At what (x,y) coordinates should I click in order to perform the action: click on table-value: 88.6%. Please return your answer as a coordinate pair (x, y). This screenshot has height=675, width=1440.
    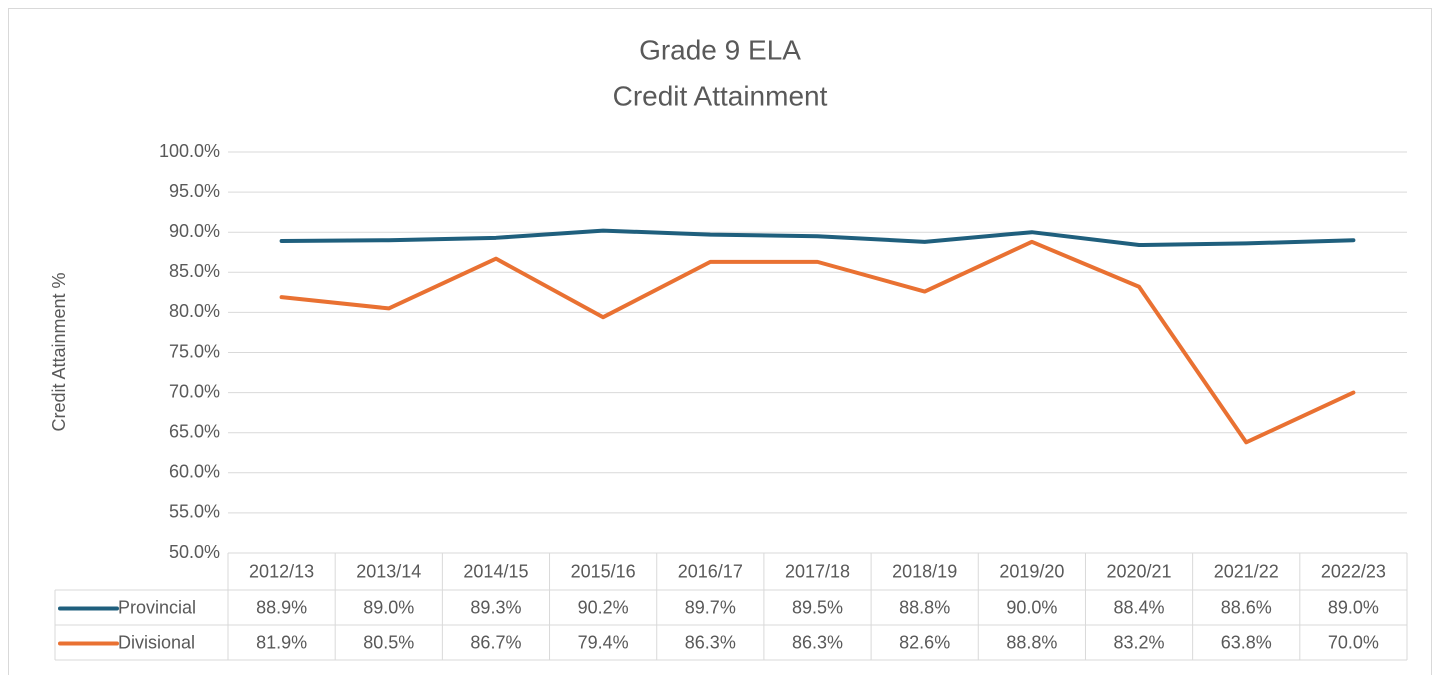
    Looking at the image, I should click on (1246, 607).